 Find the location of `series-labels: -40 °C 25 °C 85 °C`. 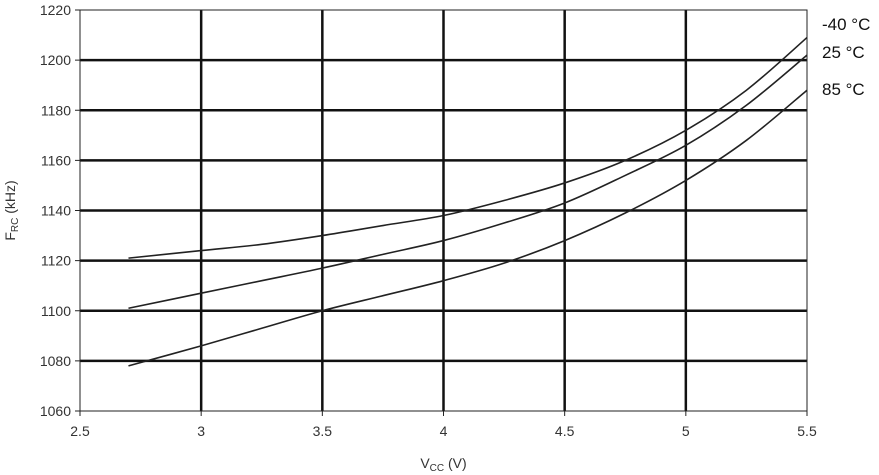

series-labels: -40 °C 25 °C 85 °C is located at coordinates (846, 57).